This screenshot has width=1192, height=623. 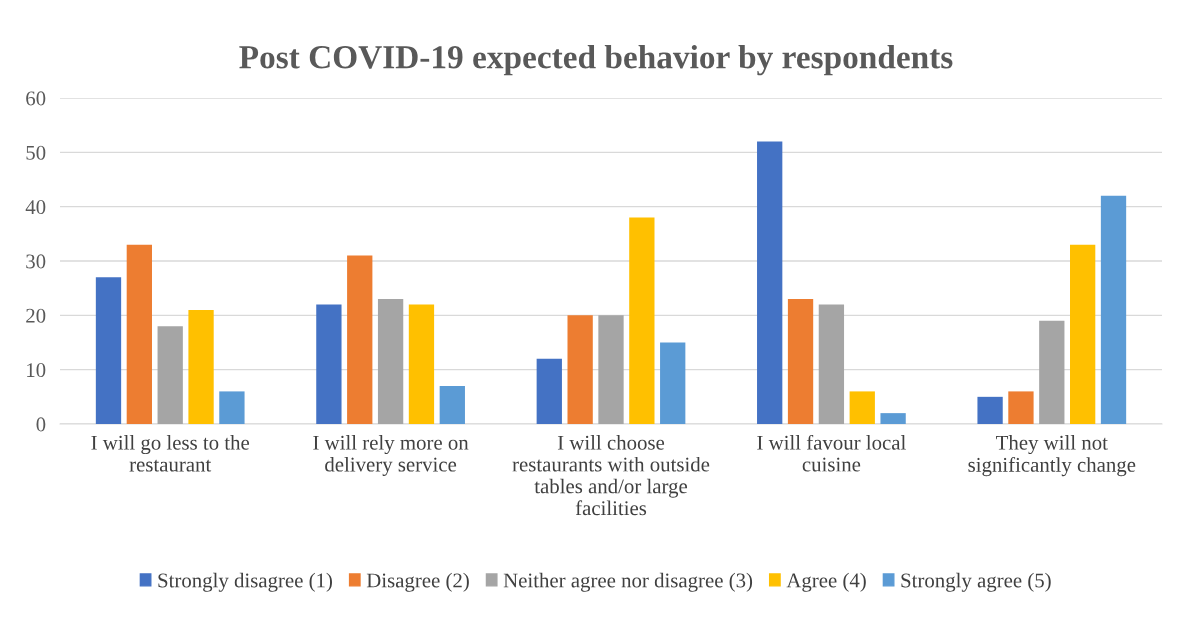 I want to click on legend-label: Disagree (2), so click(x=417, y=582).